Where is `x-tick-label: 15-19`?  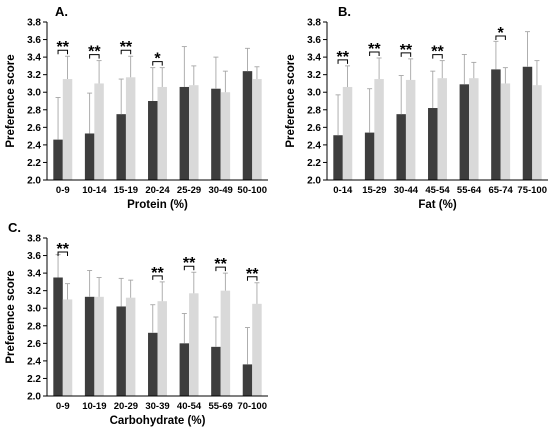
x-tick-label: 15-19 is located at coordinates (126, 190).